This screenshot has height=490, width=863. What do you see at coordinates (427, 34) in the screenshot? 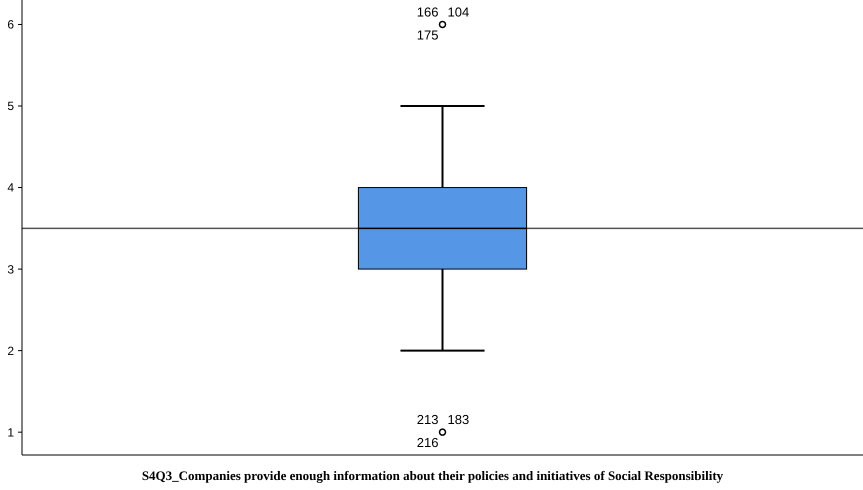
I see `annotation: 175` at bounding box center [427, 34].